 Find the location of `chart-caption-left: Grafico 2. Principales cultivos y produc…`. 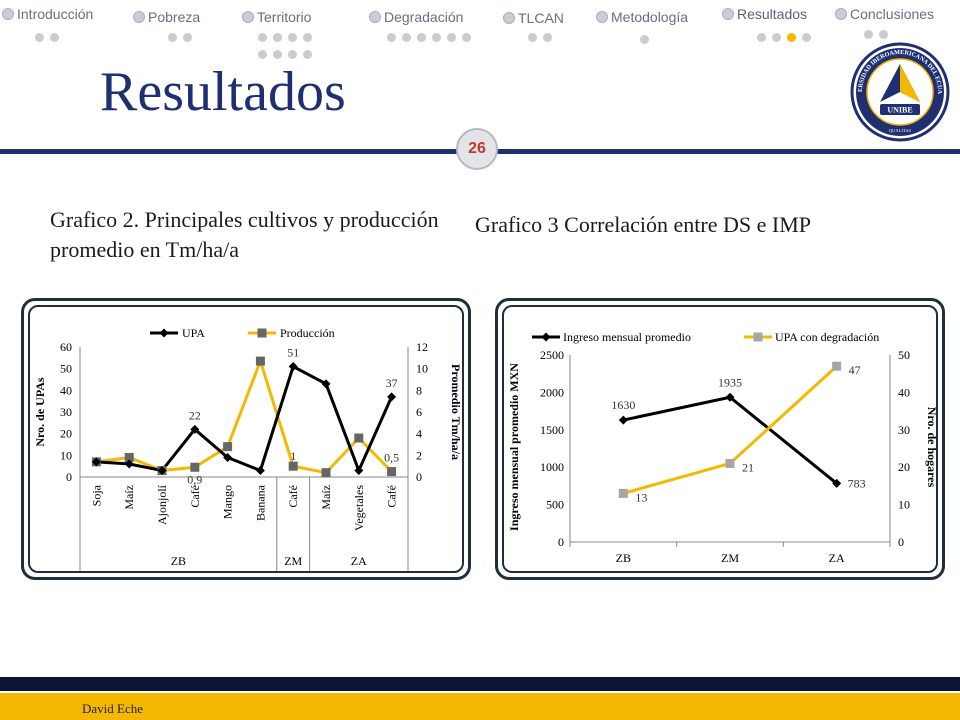

chart-caption-left: Grafico 2. Principales cultivos y produc… is located at coordinates (244, 234).